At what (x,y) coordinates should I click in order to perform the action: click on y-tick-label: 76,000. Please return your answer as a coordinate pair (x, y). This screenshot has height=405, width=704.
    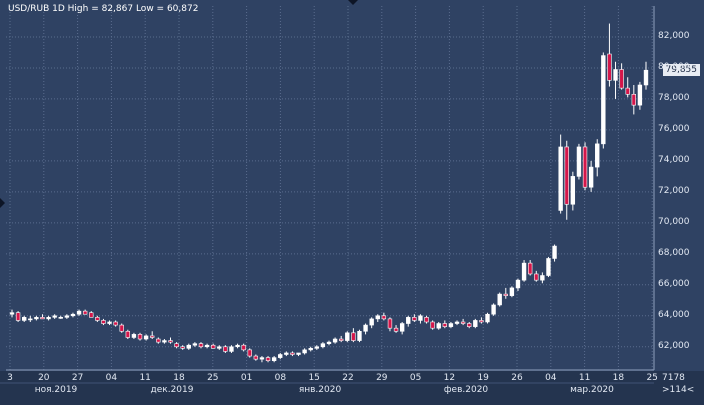
    Looking at the image, I should click on (674, 128).